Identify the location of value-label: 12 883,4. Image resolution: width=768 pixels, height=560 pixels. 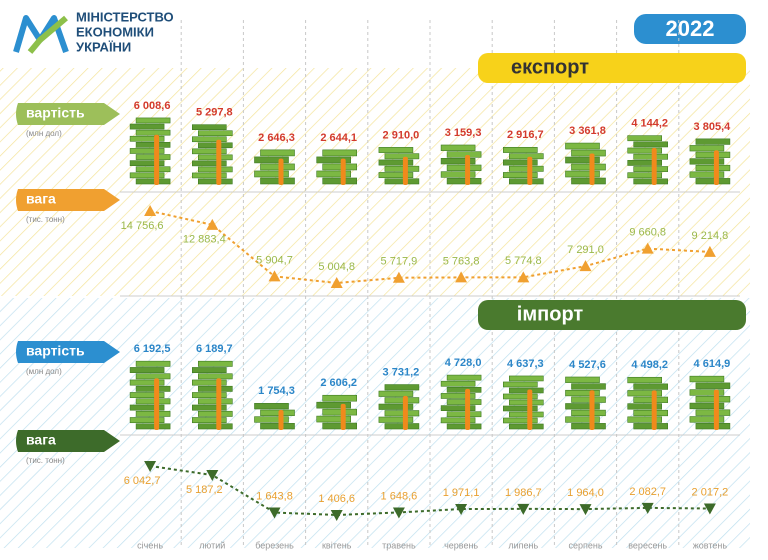
(204, 240).